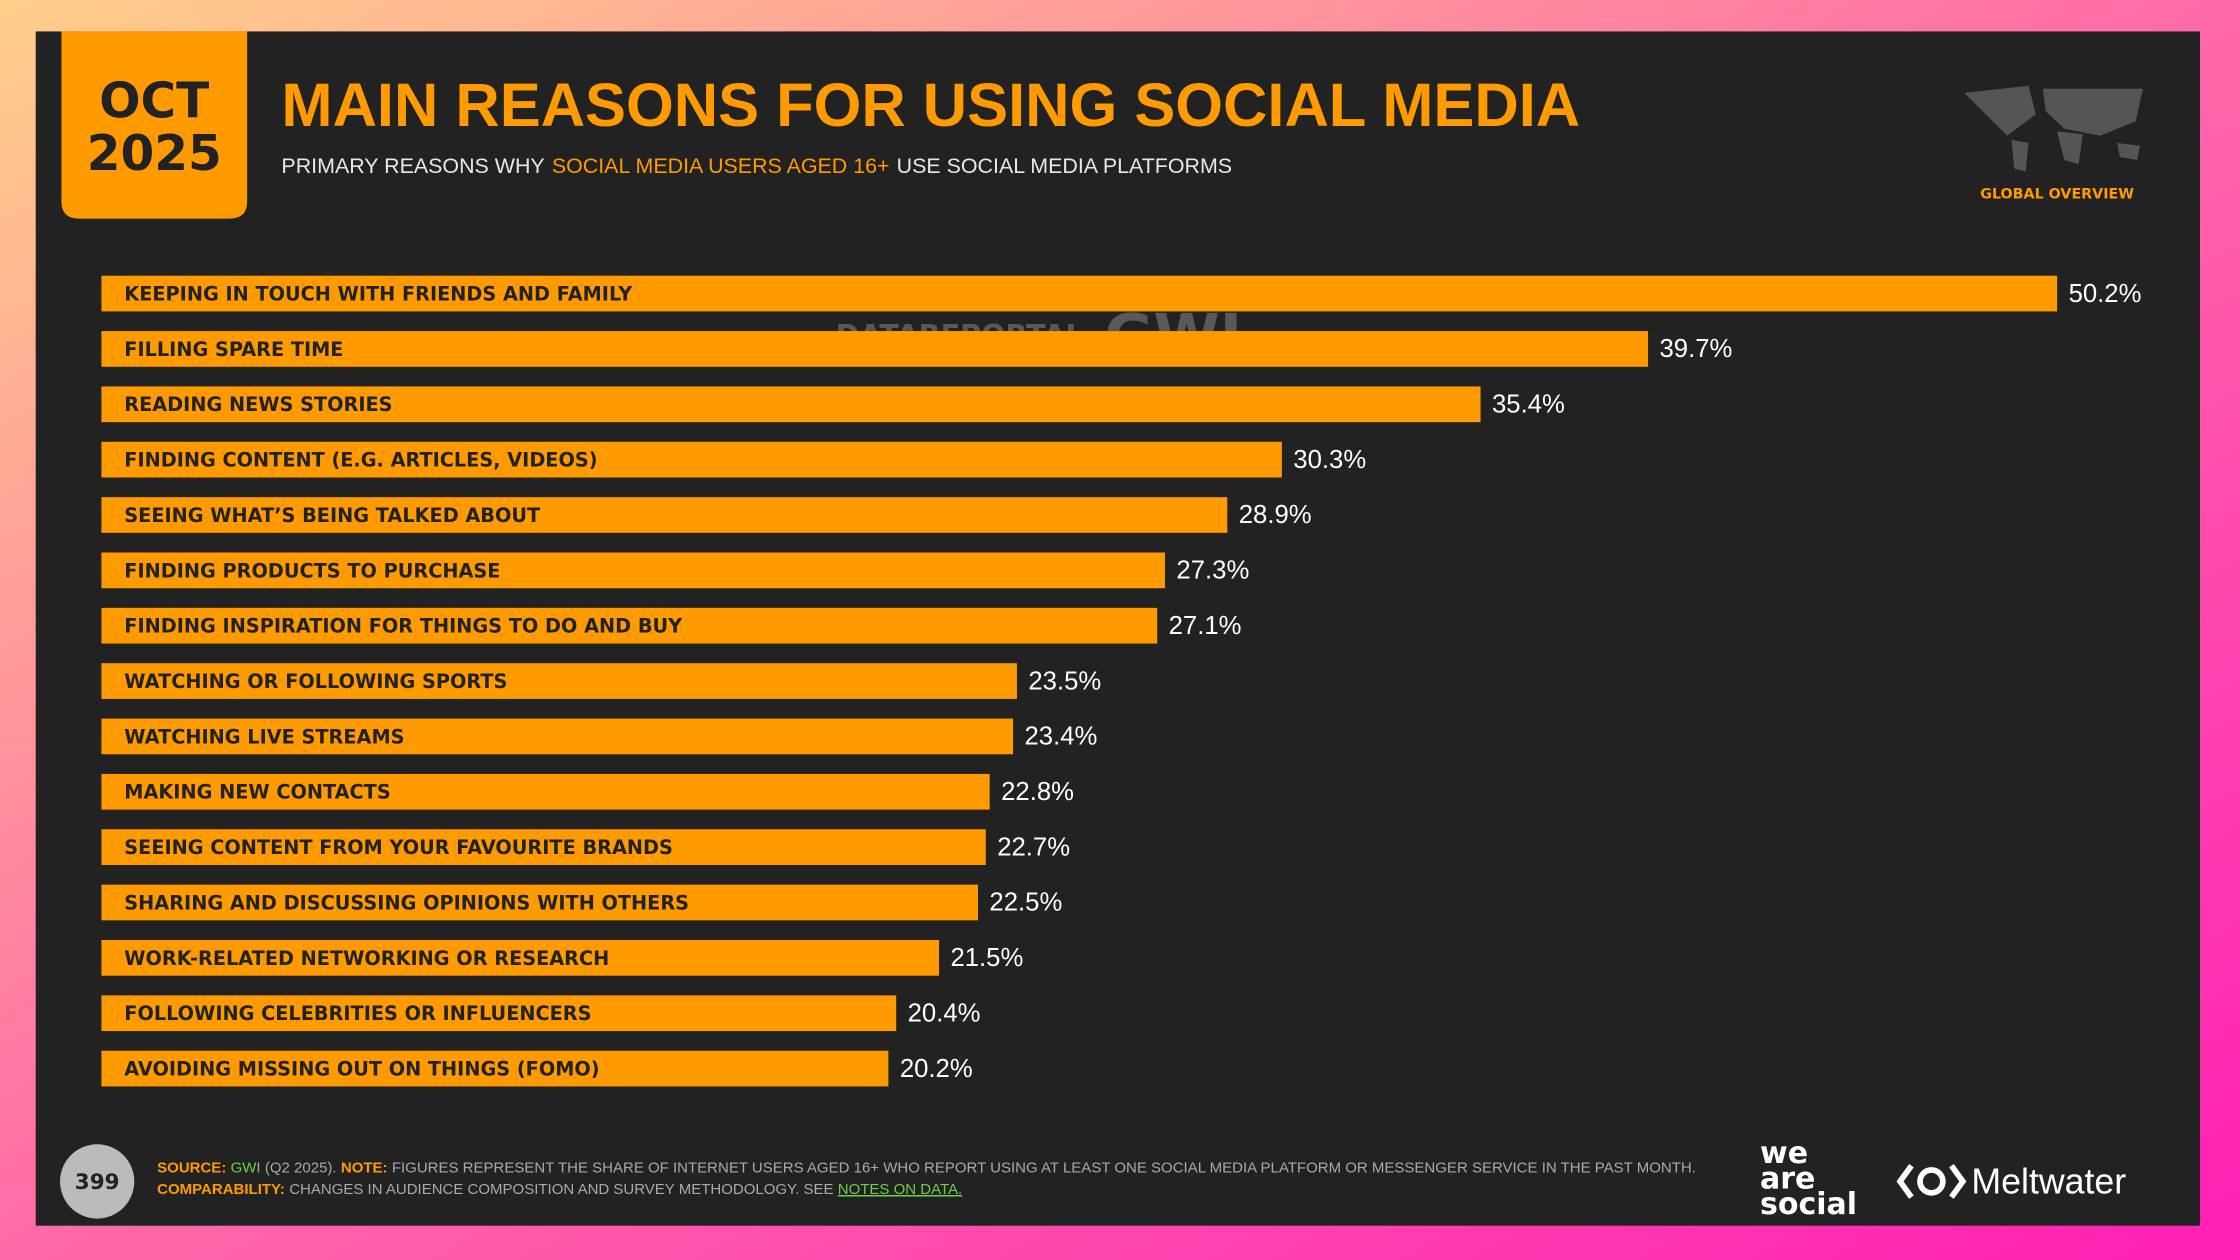 This screenshot has width=2240, height=1260. I want to click on value-label: 20.2%, so click(936, 1069).